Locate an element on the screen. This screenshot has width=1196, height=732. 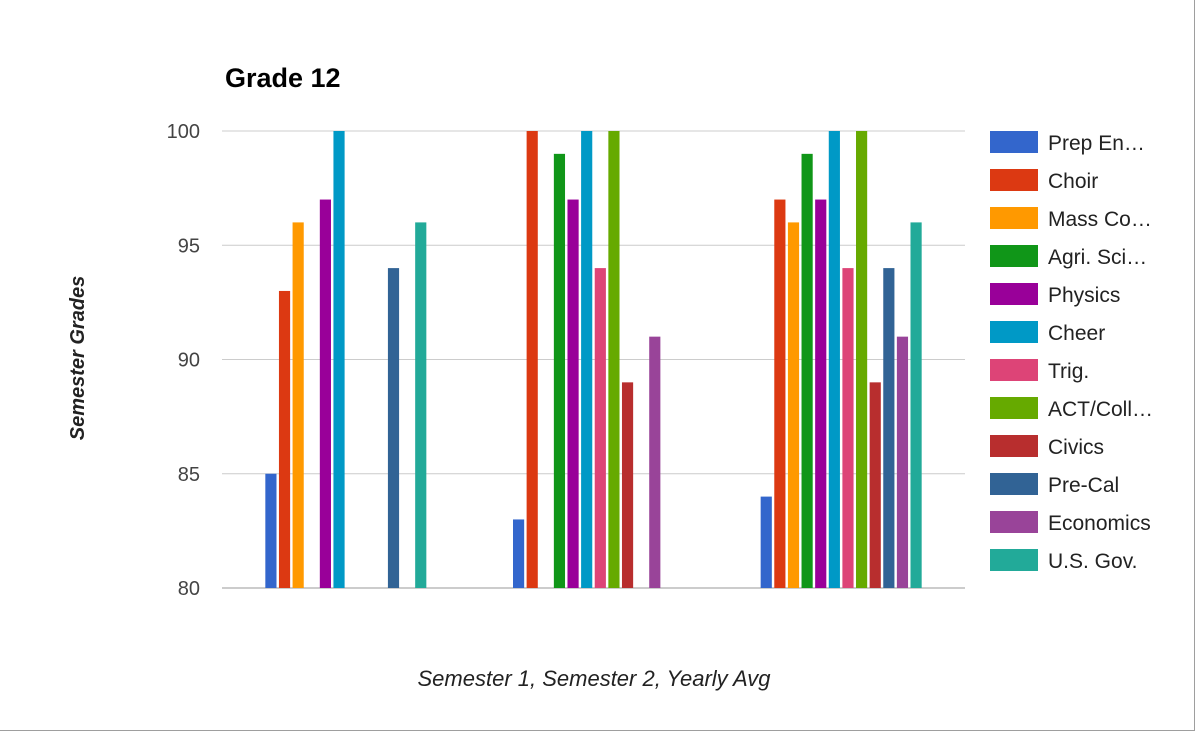
legend-label: Pre-Cal is located at coordinates (1083, 485).